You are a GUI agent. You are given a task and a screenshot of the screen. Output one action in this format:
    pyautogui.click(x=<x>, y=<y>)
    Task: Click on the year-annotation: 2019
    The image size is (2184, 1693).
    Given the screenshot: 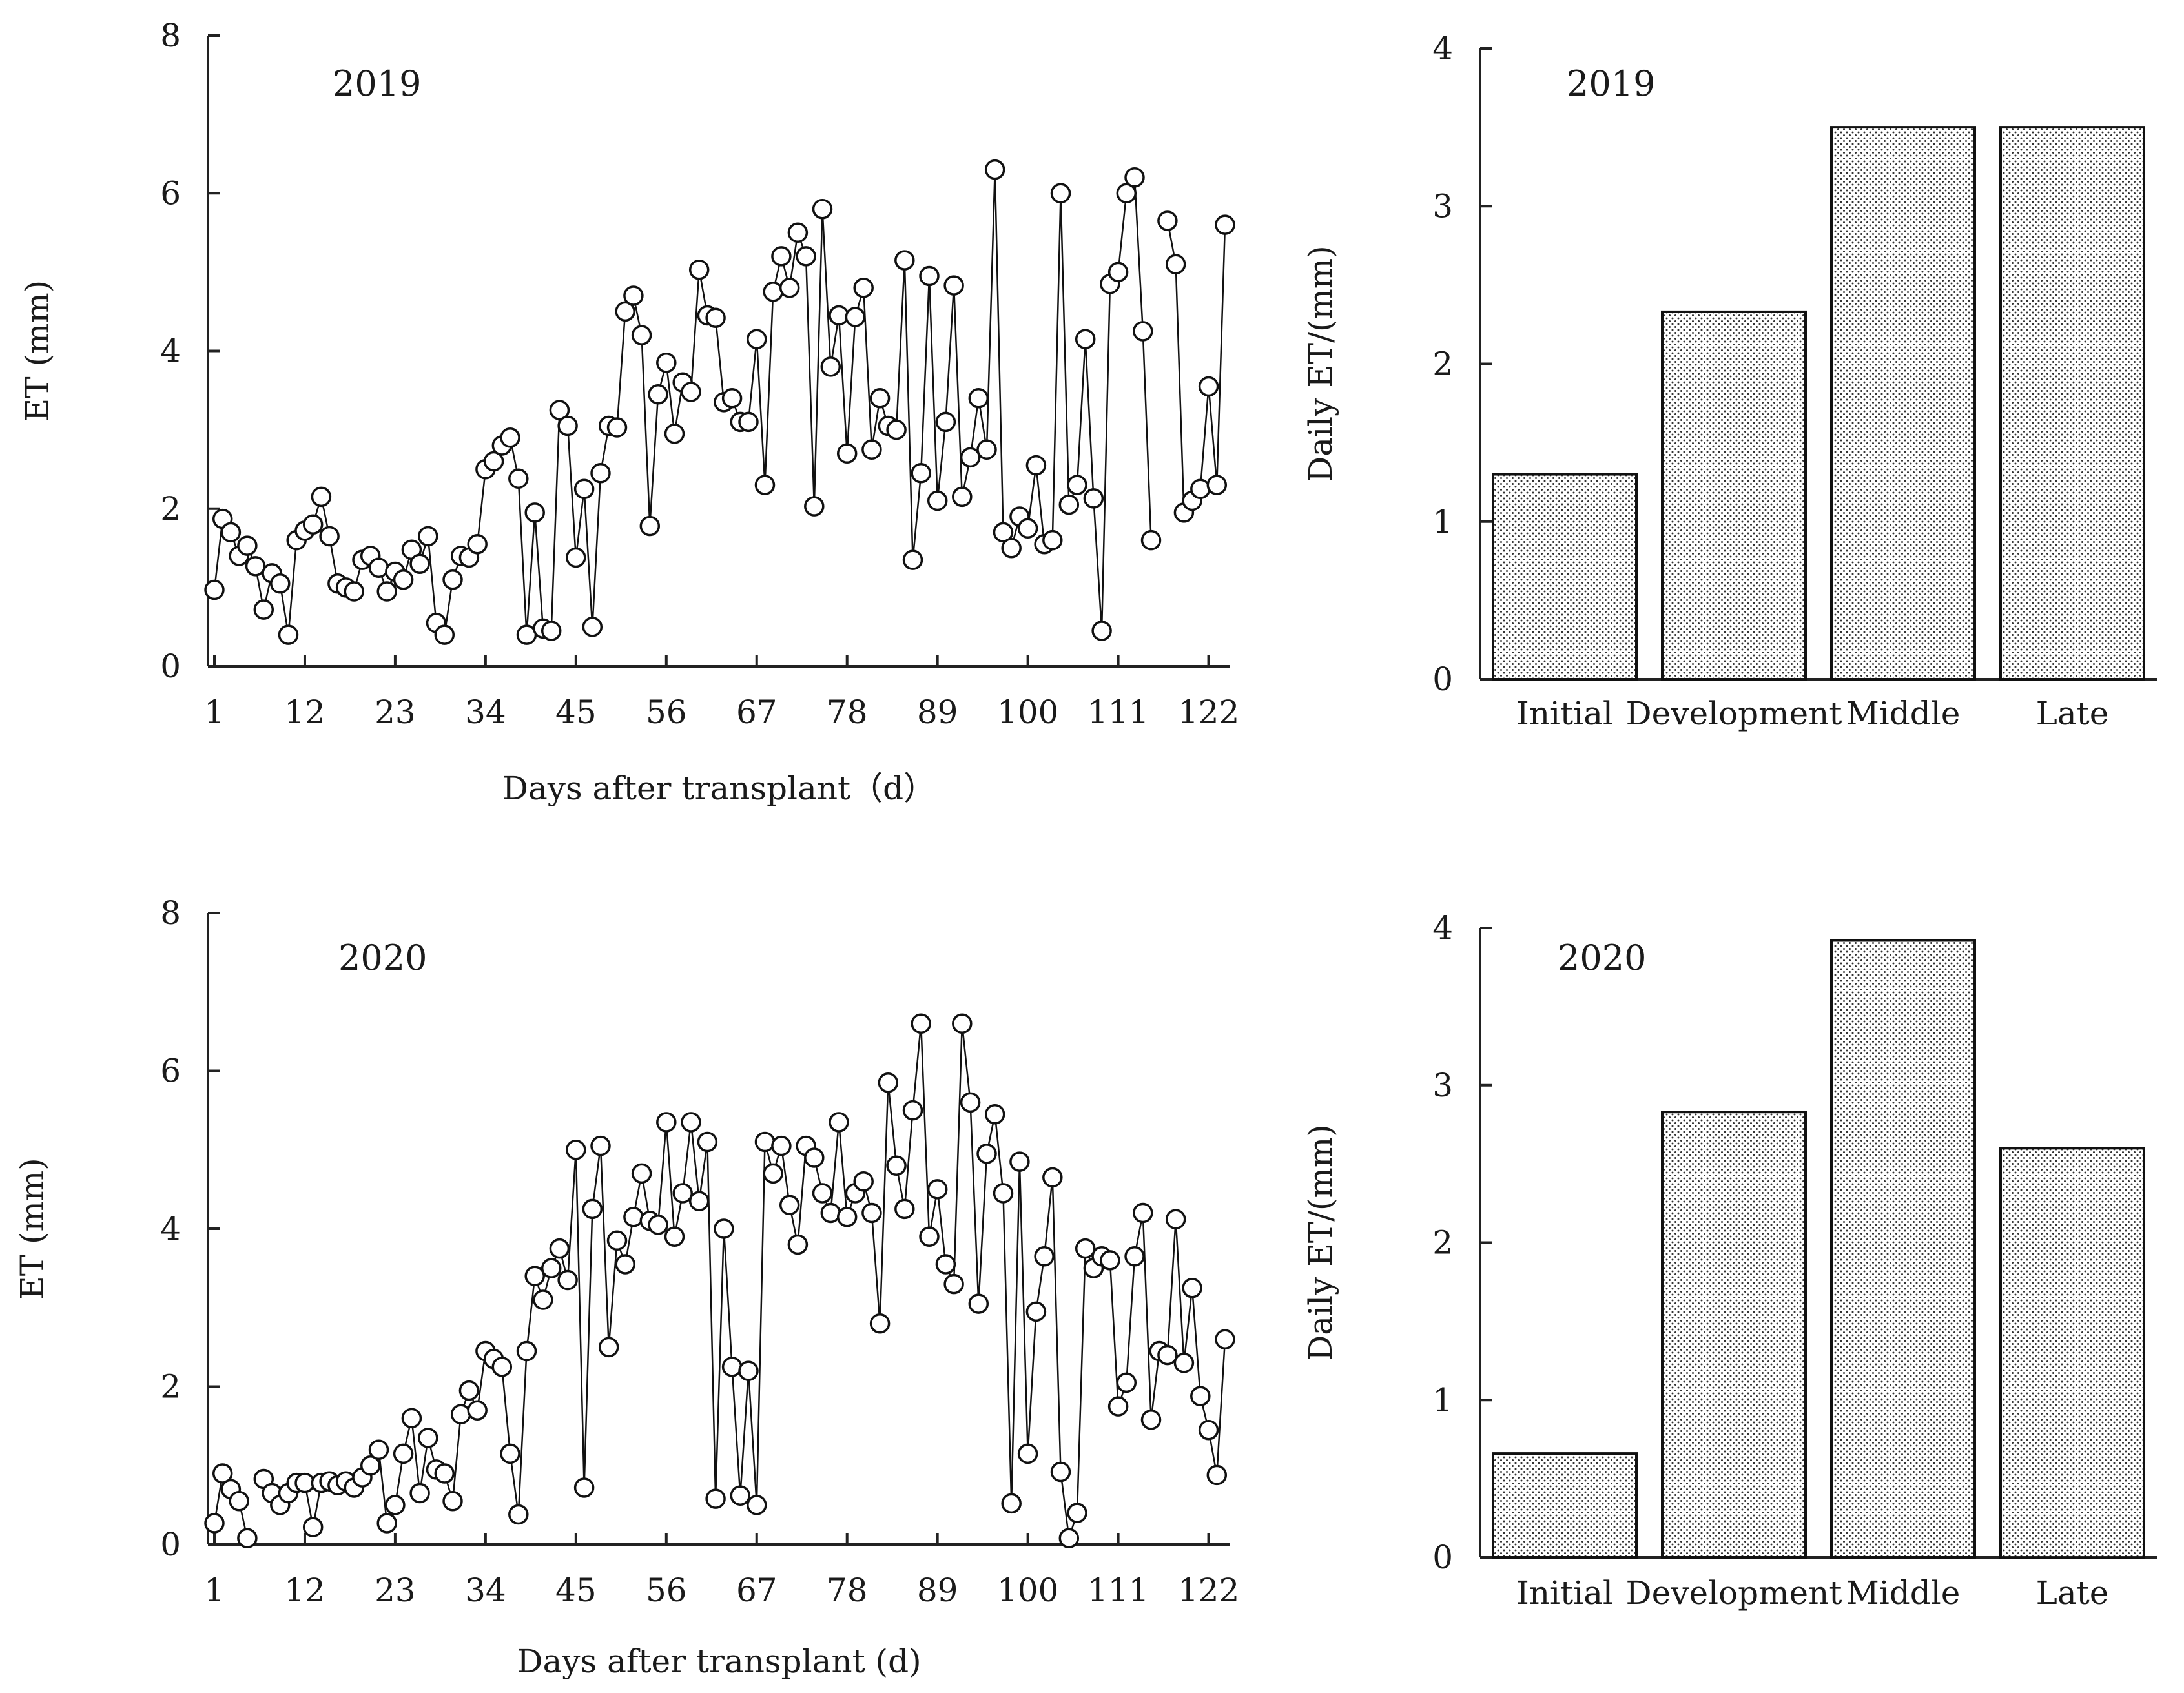 What is the action you would take?
    pyautogui.click(x=1611, y=83)
    